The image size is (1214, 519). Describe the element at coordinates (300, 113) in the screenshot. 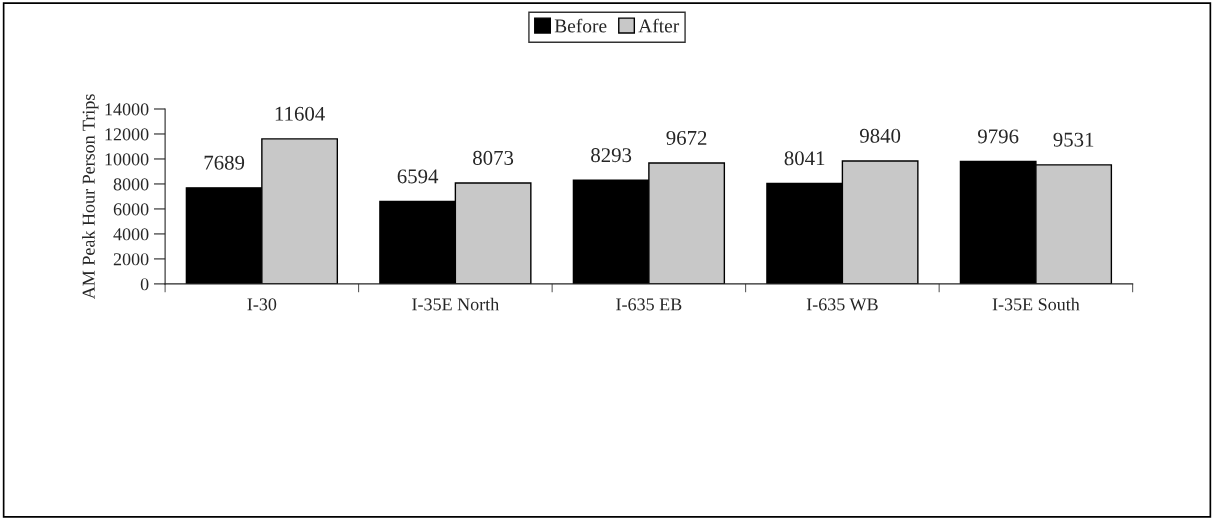

I see `data-label: 11604` at that location.